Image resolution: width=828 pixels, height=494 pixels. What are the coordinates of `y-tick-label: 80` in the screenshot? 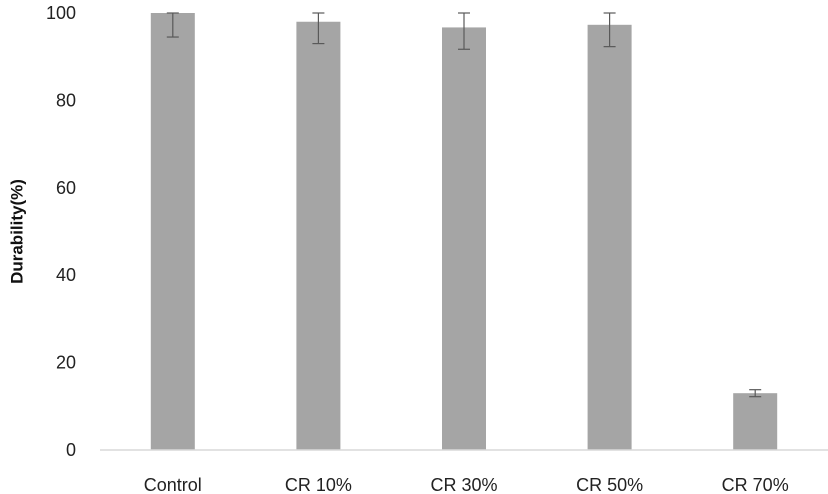 It's located at (66, 100).